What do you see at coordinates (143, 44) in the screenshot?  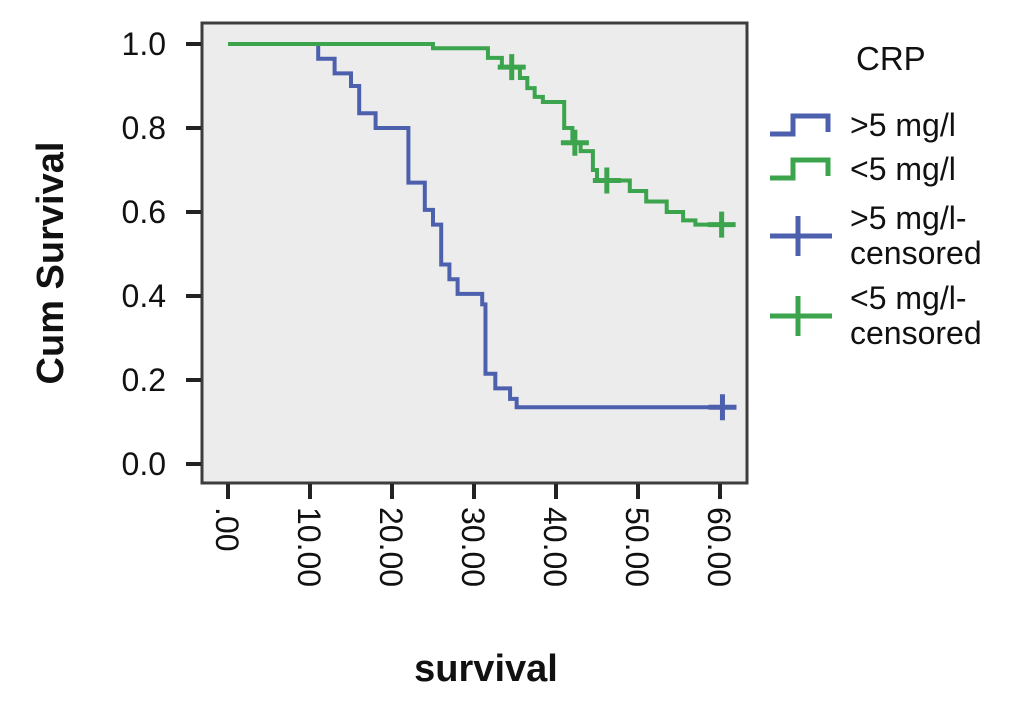 I see `y-tick-label: 1.0` at bounding box center [143, 44].